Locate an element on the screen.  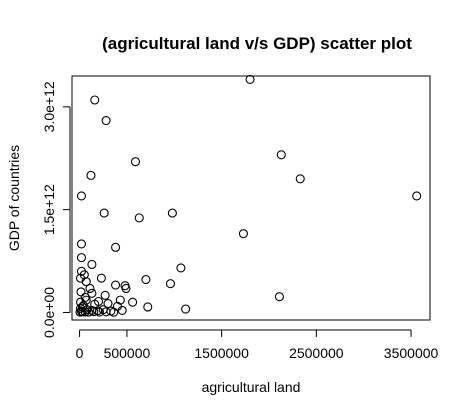
x-tick-label: 3500000 is located at coordinates (411, 353).